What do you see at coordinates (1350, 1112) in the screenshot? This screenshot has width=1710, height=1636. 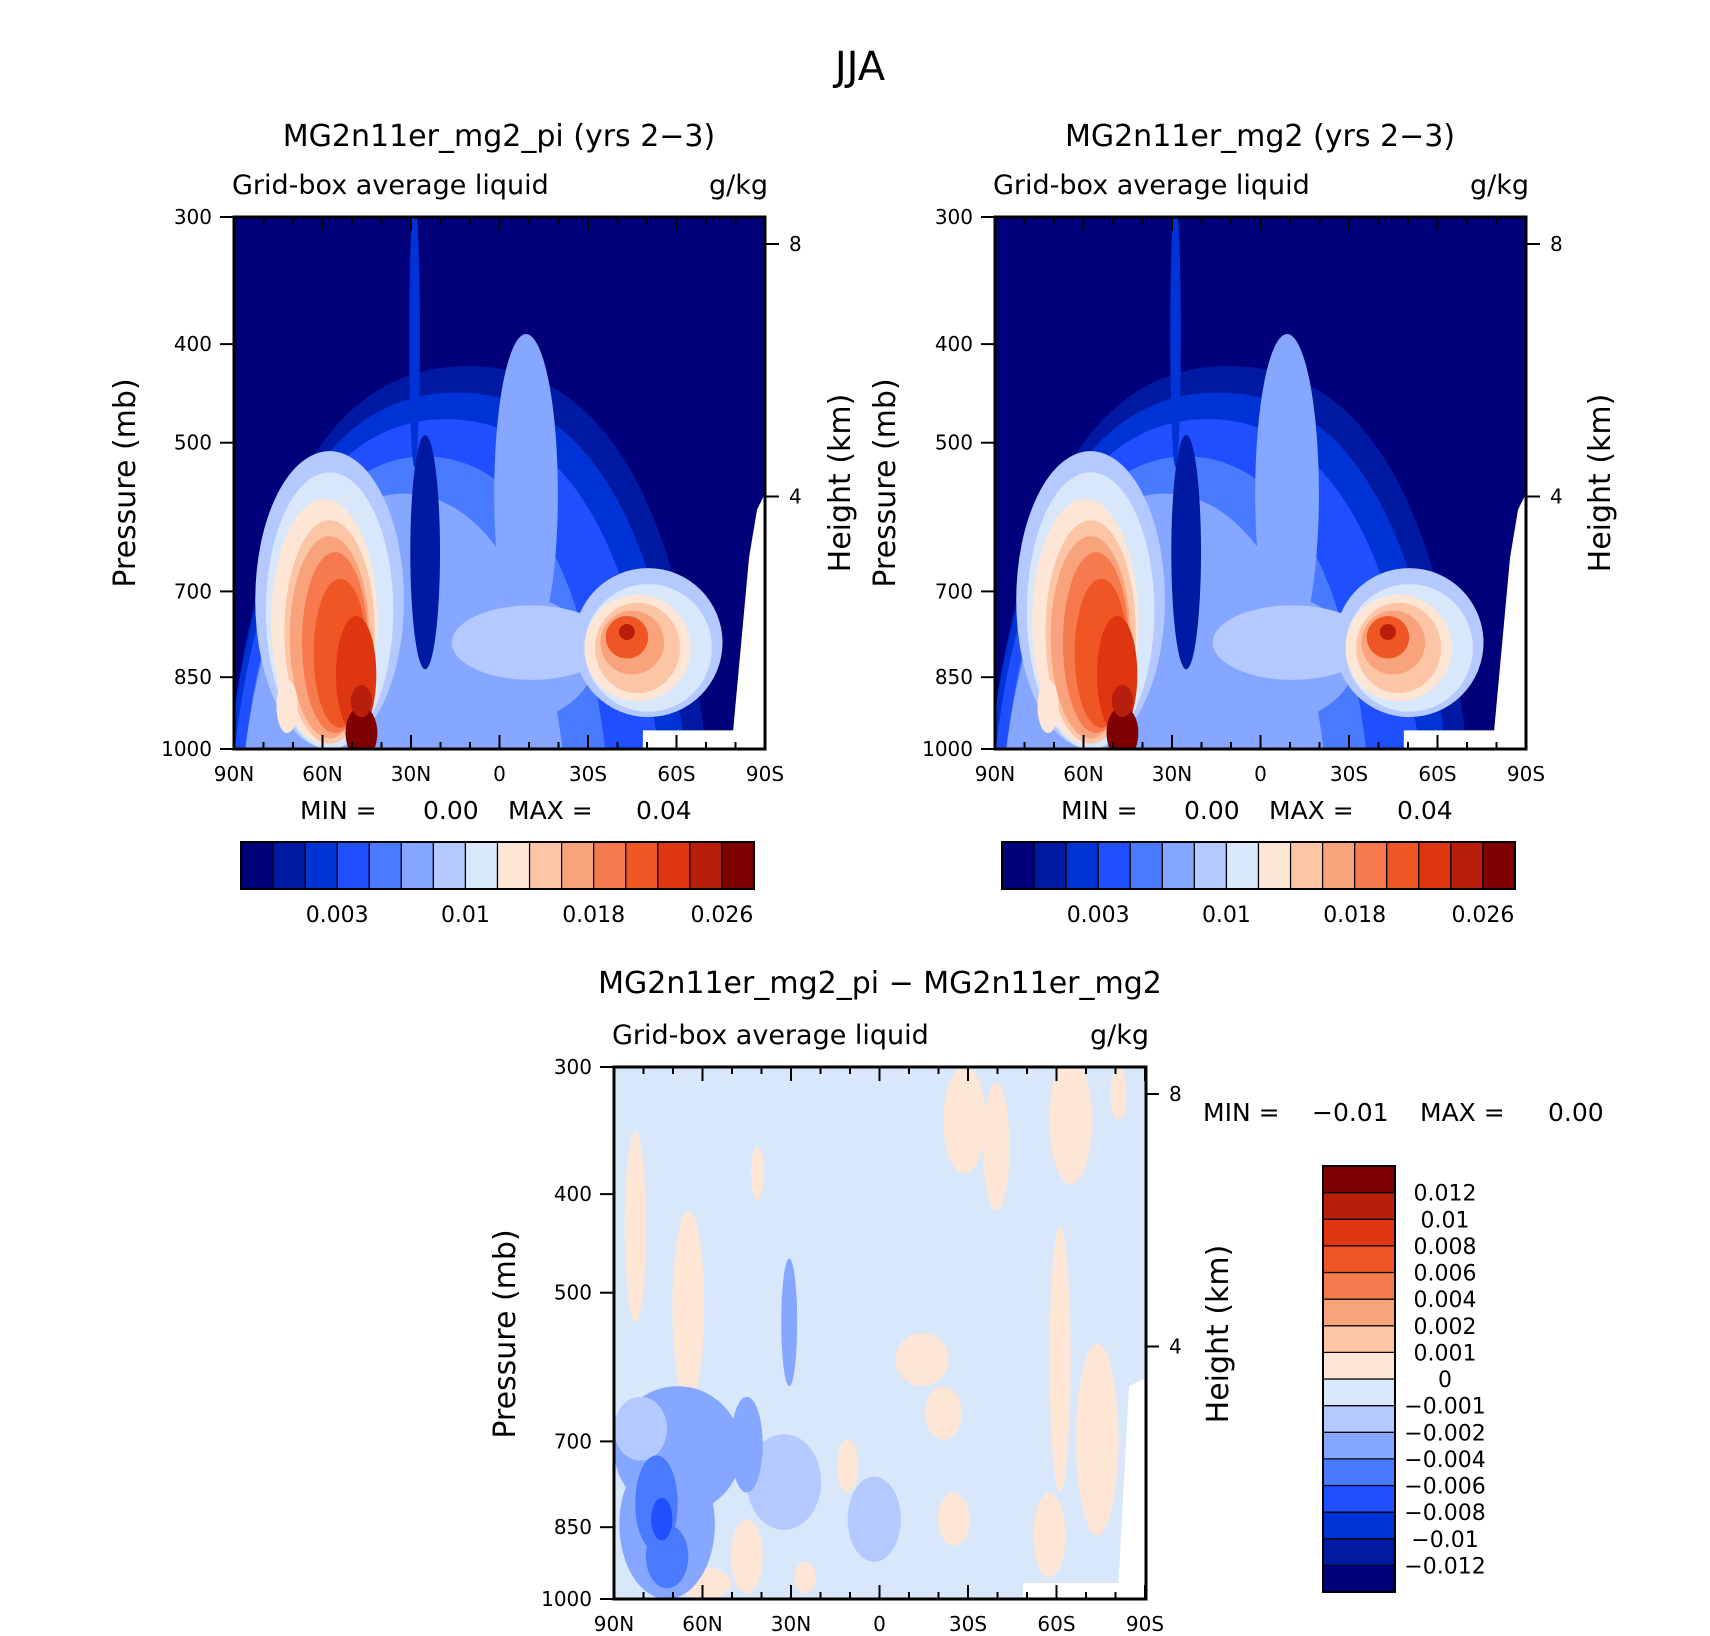 I see `min-value: −0.01` at bounding box center [1350, 1112].